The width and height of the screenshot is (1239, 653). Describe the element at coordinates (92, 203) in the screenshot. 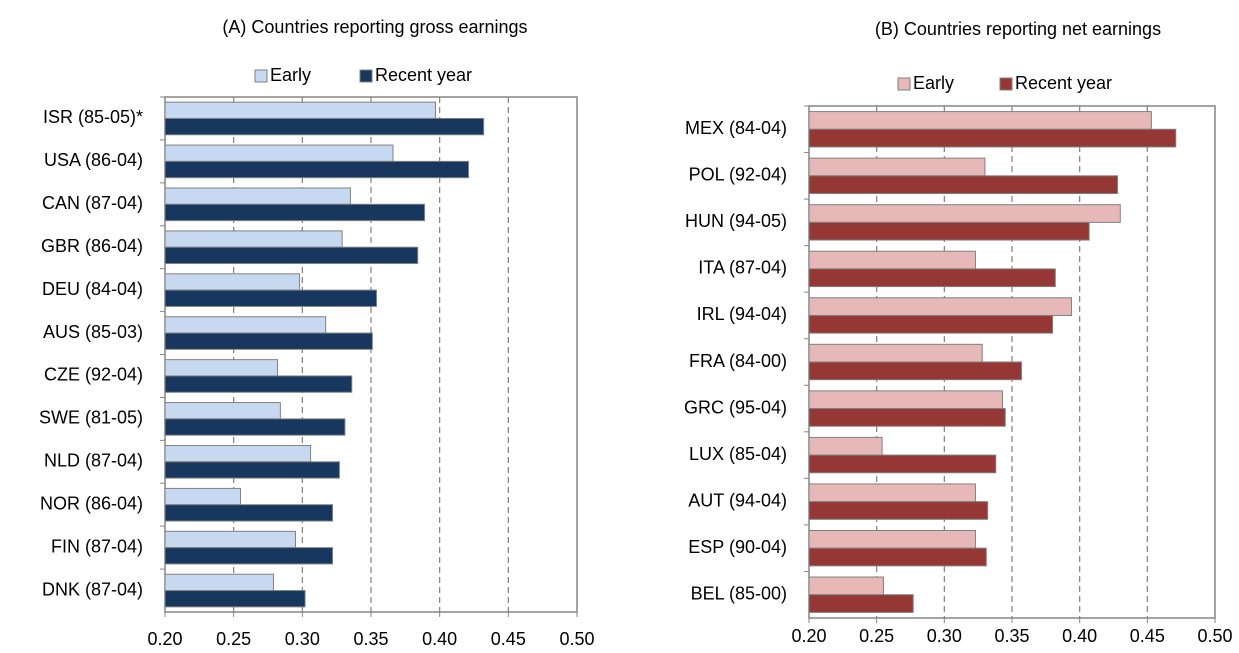

I see `y-tick-label: CAN (87-04)` at that location.